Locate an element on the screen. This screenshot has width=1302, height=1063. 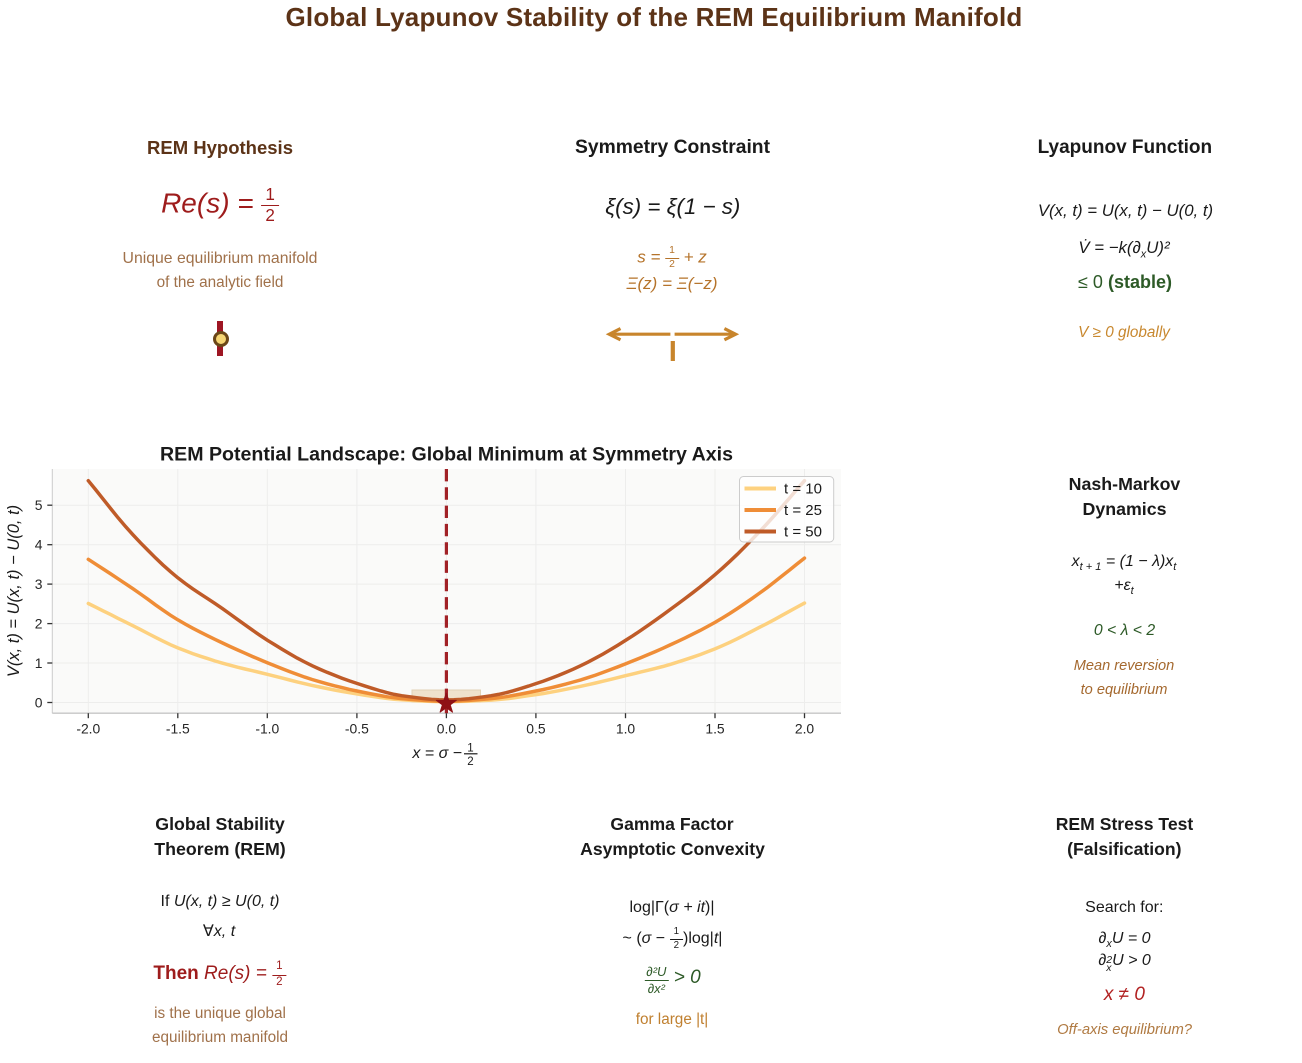
svg-text: 0.0 is located at coordinates (447, 729).